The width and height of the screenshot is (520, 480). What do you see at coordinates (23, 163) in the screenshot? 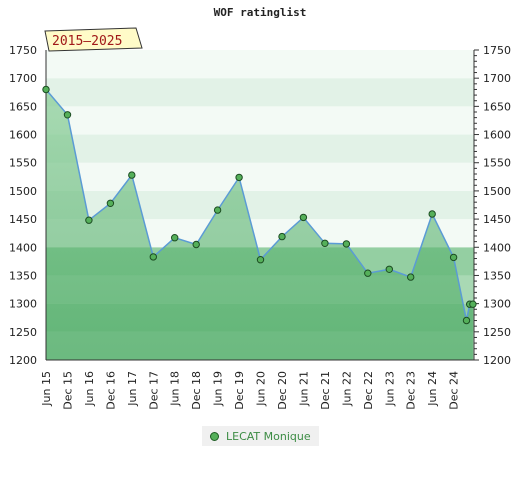
I see `y-tick-label-left: 1550` at bounding box center [23, 163].